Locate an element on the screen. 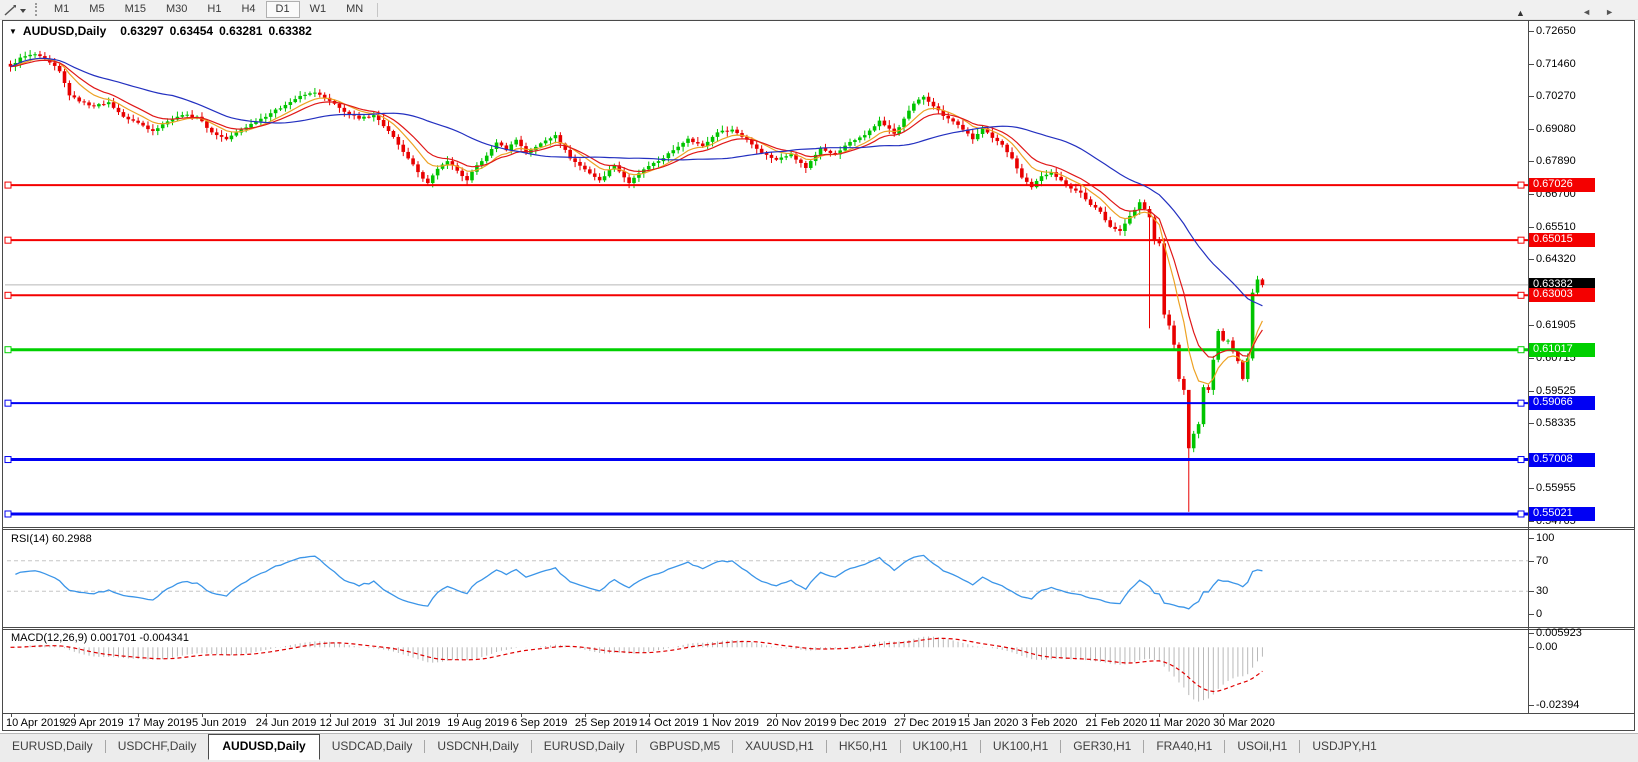 This screenshot has height=762, width=1638. timeframe-button-h4: H4 is located at coordinates (248, 9).